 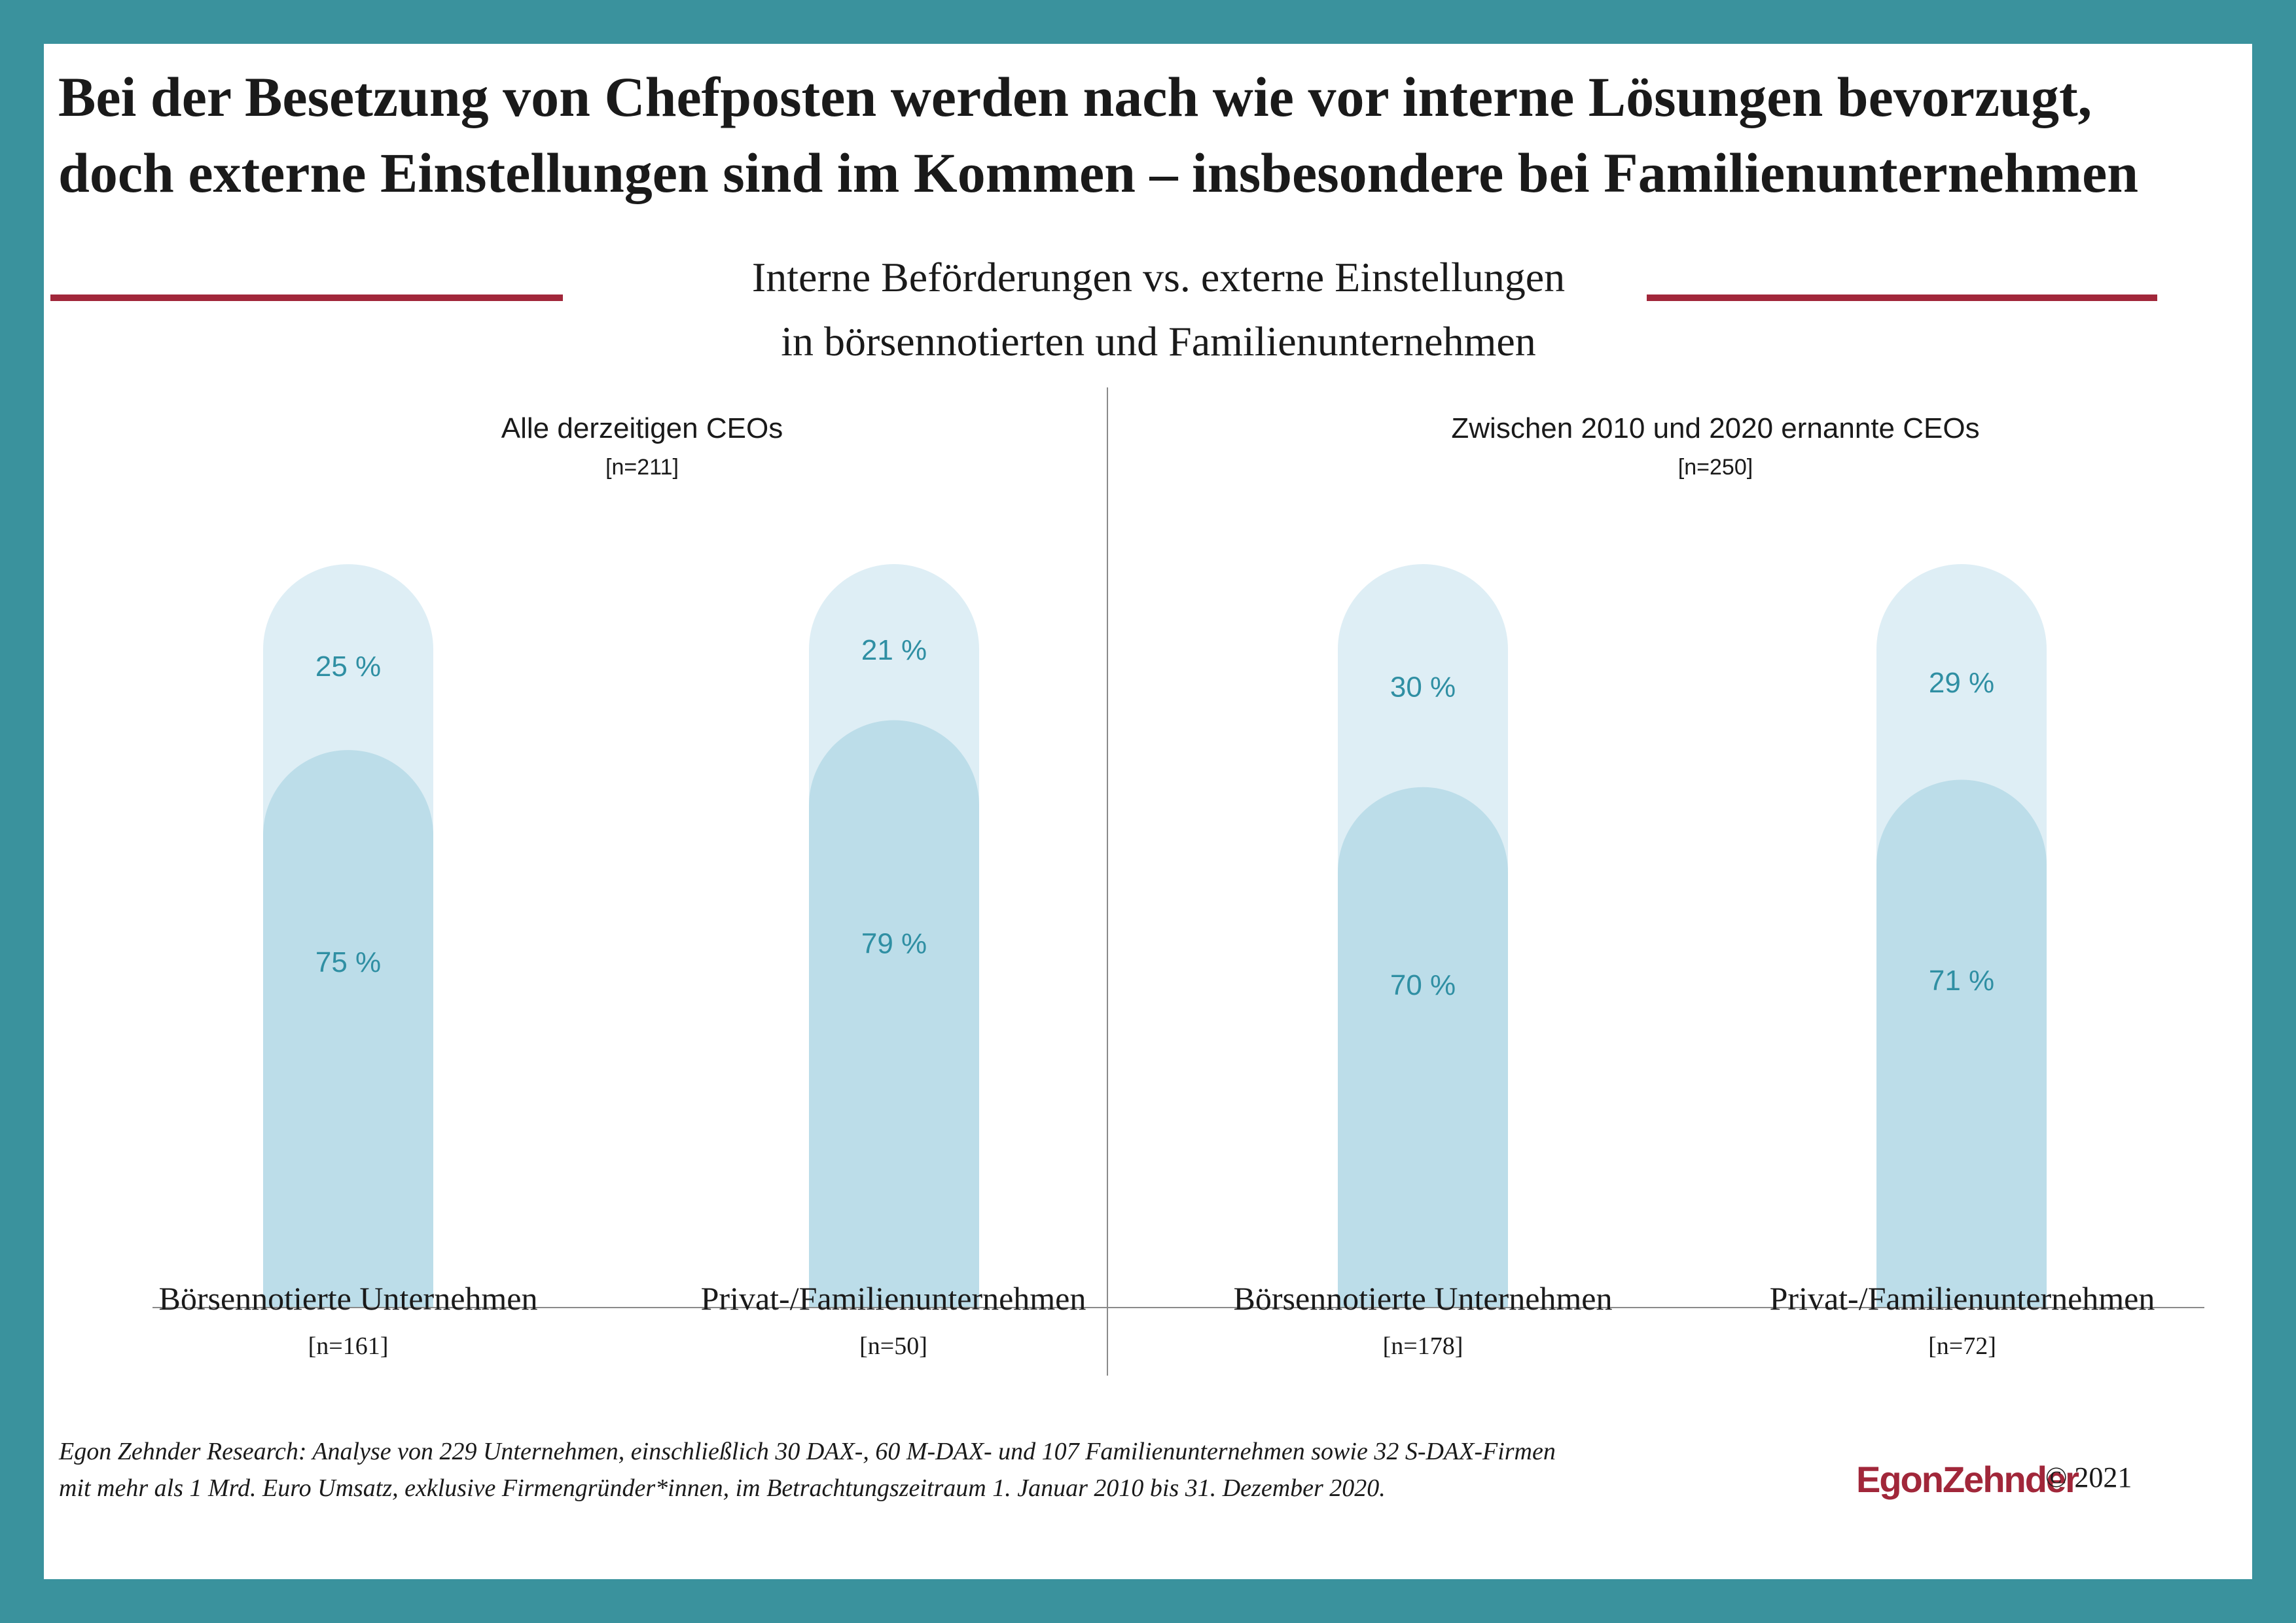 I want to click on left-accent-rule, so click(x=306, y=297).